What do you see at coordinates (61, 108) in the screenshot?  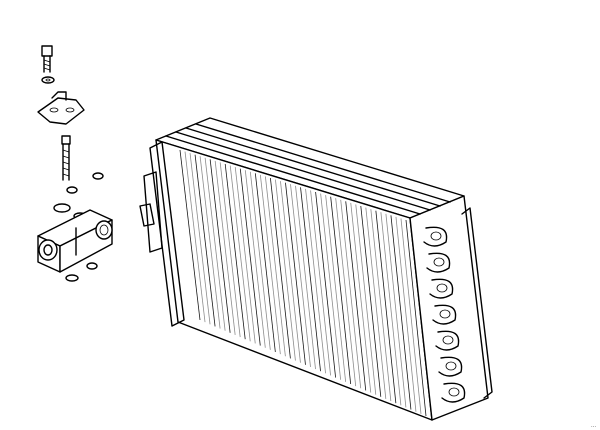 I see `bracket` at bounding box center [61, 108].